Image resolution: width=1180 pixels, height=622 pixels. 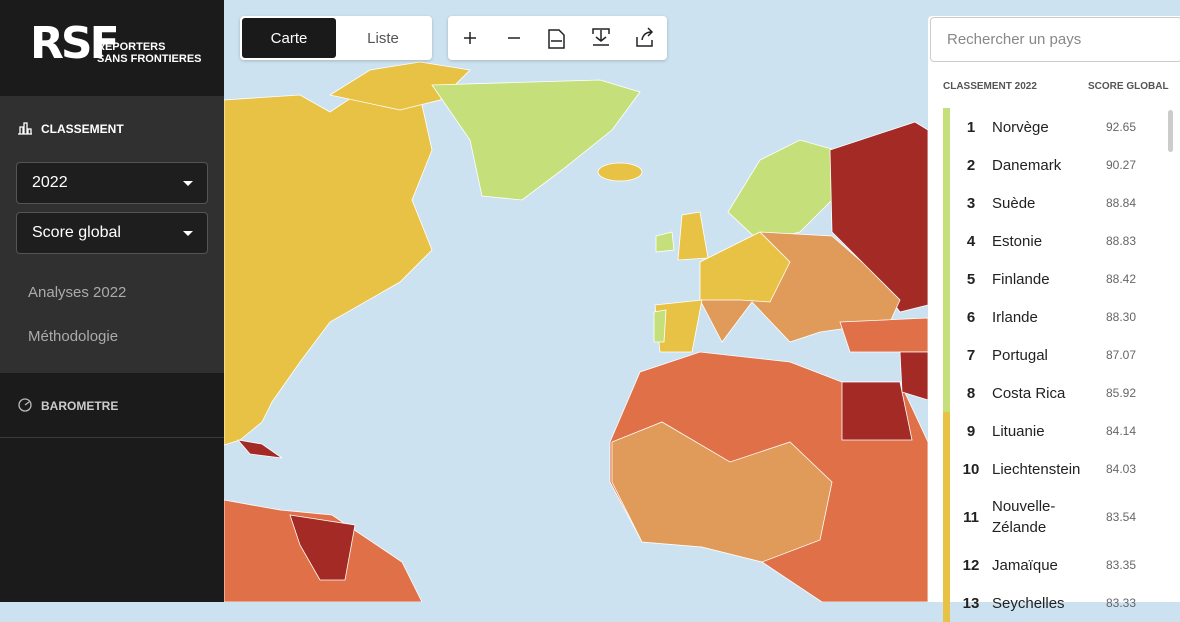 What do you see at coordinates (149, 59) in the screenshot?
I see `logo-line: SANS FRONTIERES` at bounding box center [149, 59].